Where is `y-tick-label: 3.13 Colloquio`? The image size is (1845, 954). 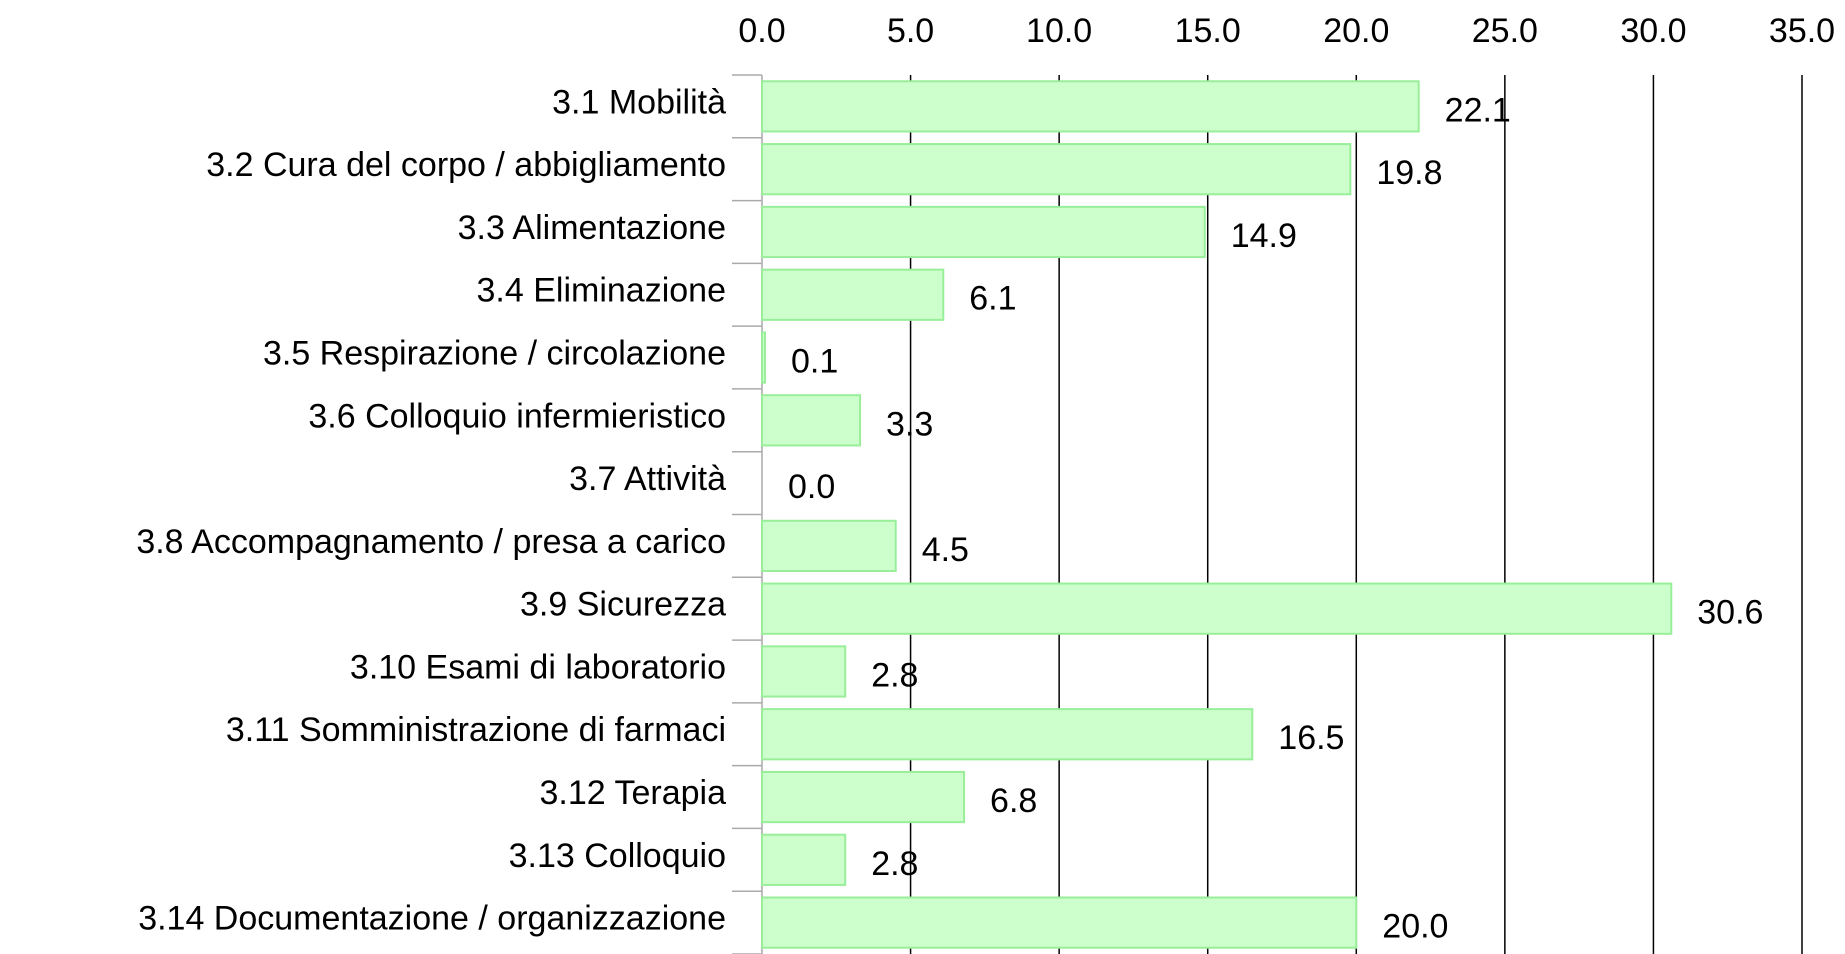
y-tick-label: 3.13 Colloquio is located at coordinates (617, 856).